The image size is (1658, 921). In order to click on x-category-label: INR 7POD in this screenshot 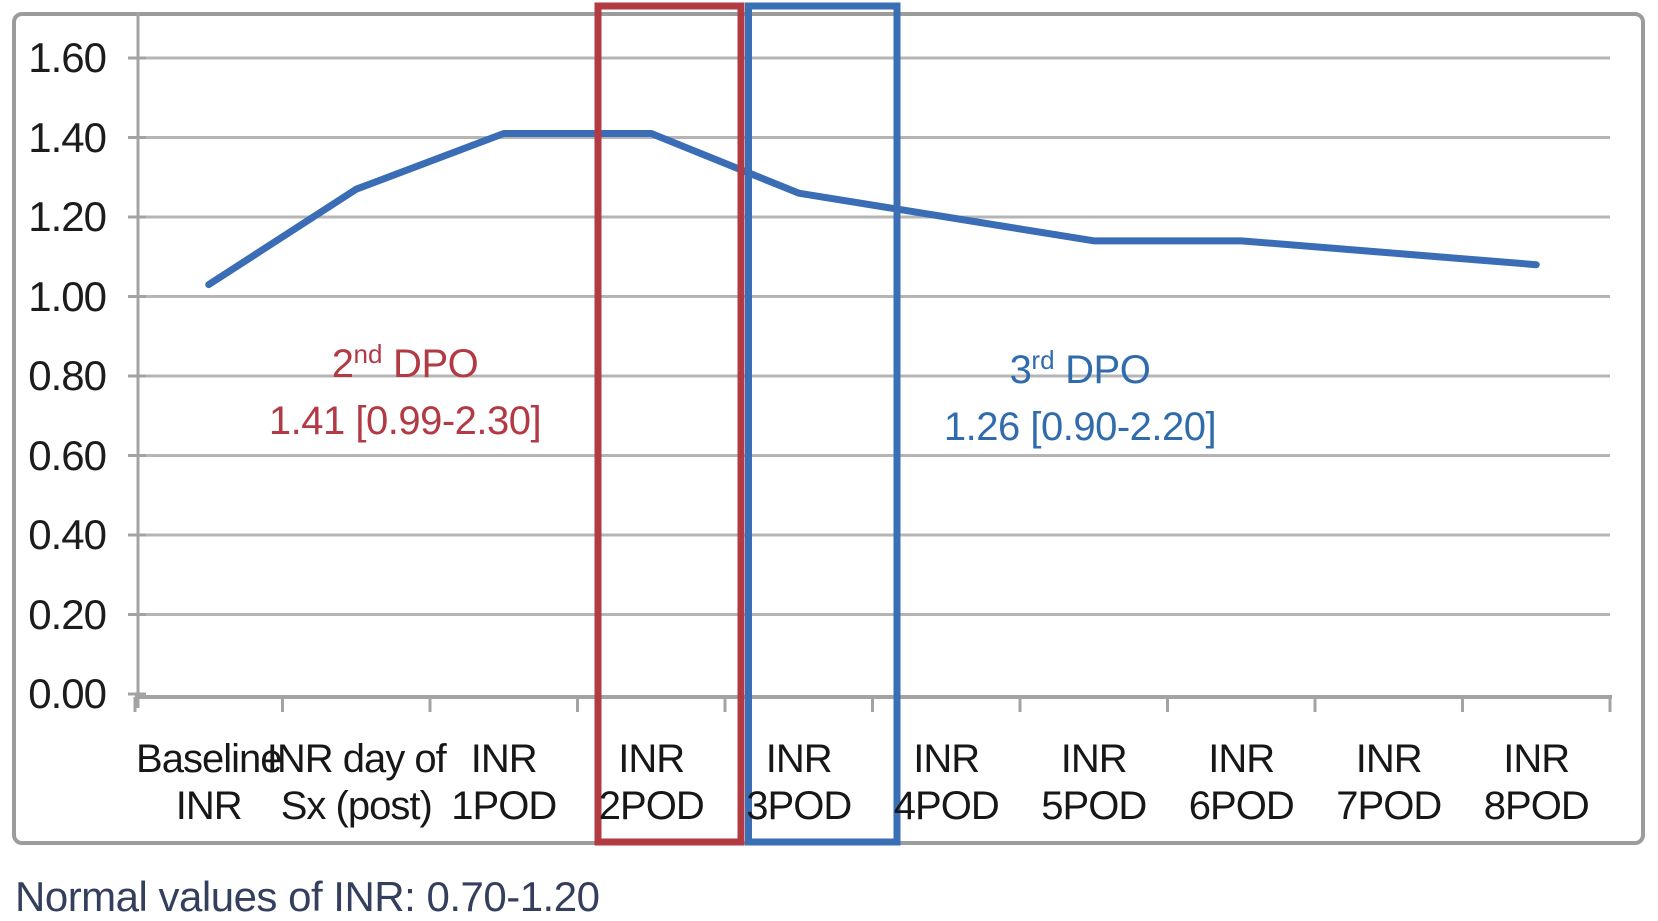, I will do `click(1389, 783)`.